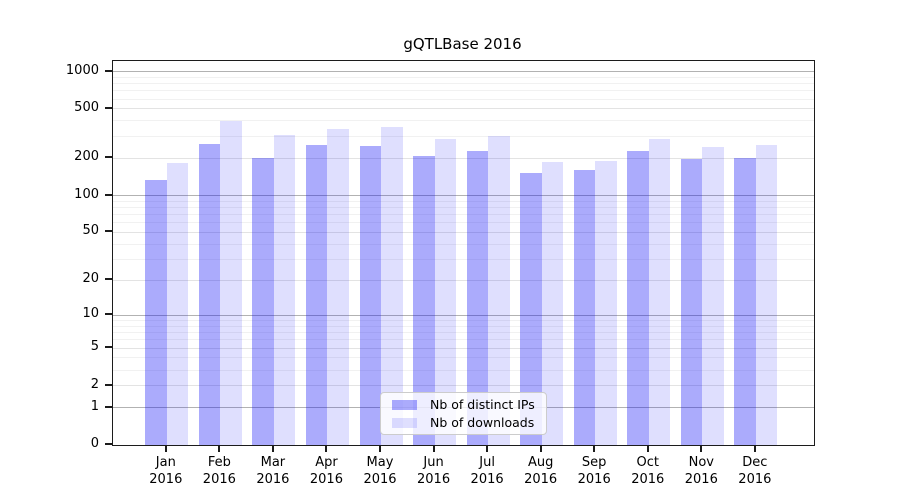  What do you see at coordinates (86, 157) in the screenshot?
I see `y-tick-label: 200` at bounding box center [86, 157].